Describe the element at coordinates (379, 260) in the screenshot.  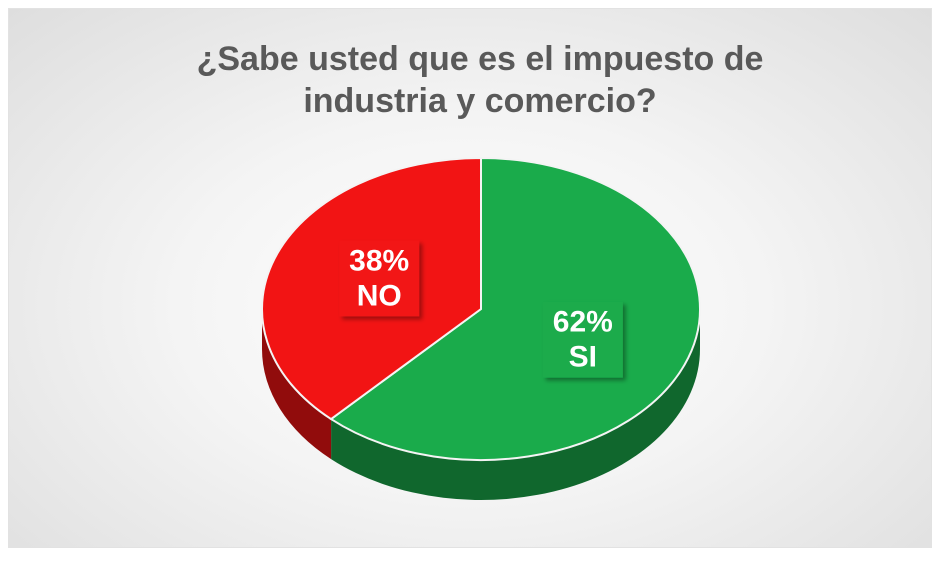
I see `data-label-value: 38%` at that location.